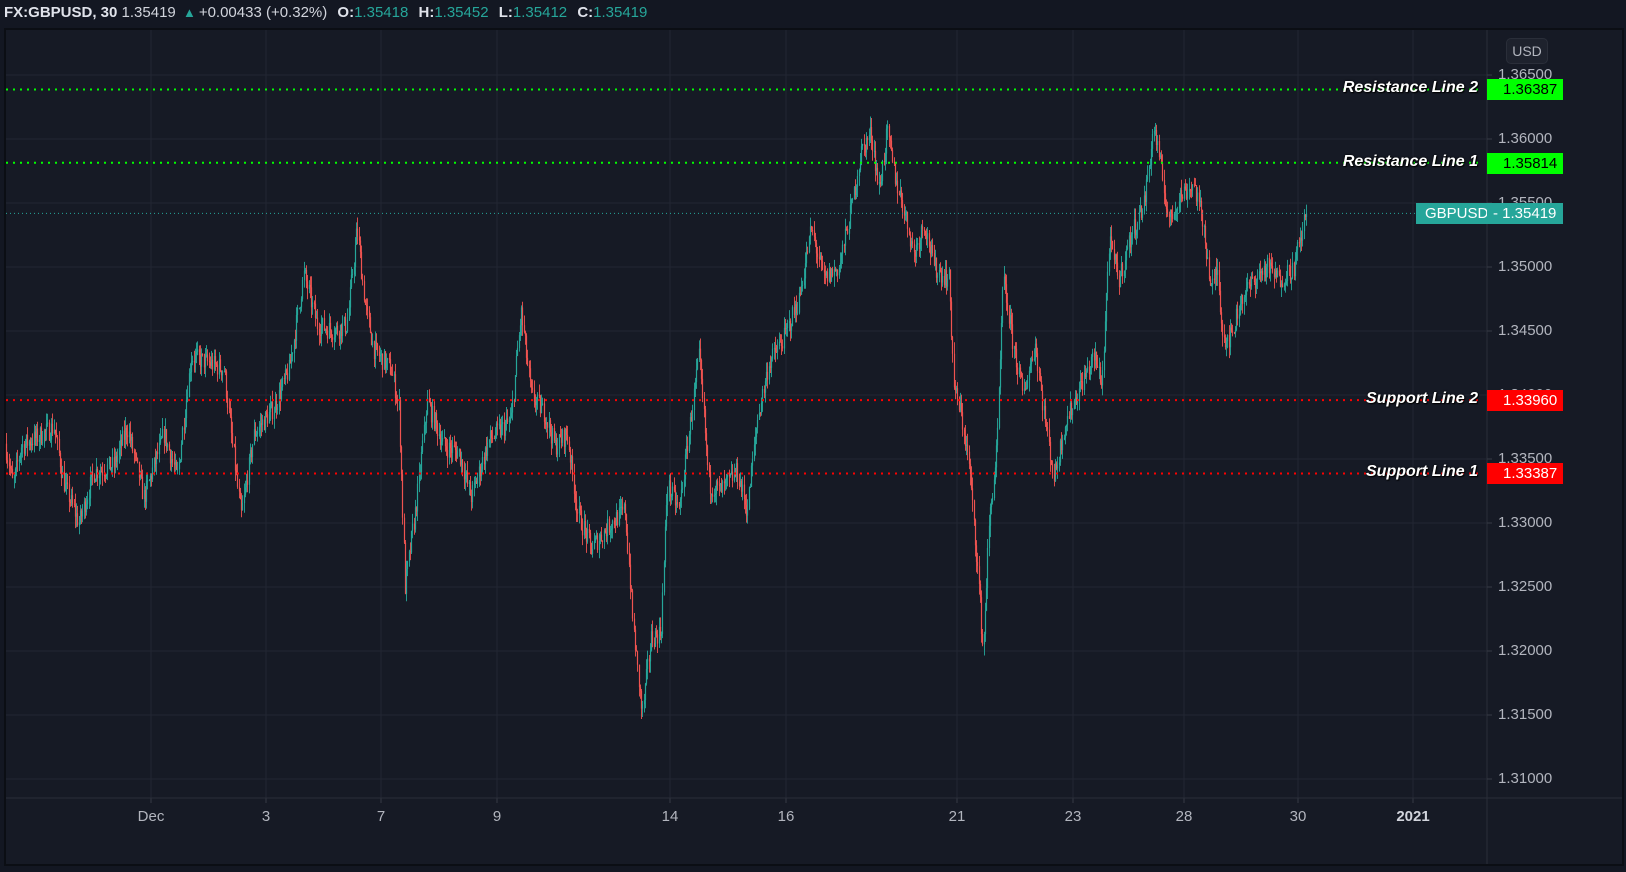 The width and height of the screenshot is (1626, 872). What do you see at coordinates (1527, 51) in the screenshot?
I see `currency-button: USD` at bounding box center [1527, 51].